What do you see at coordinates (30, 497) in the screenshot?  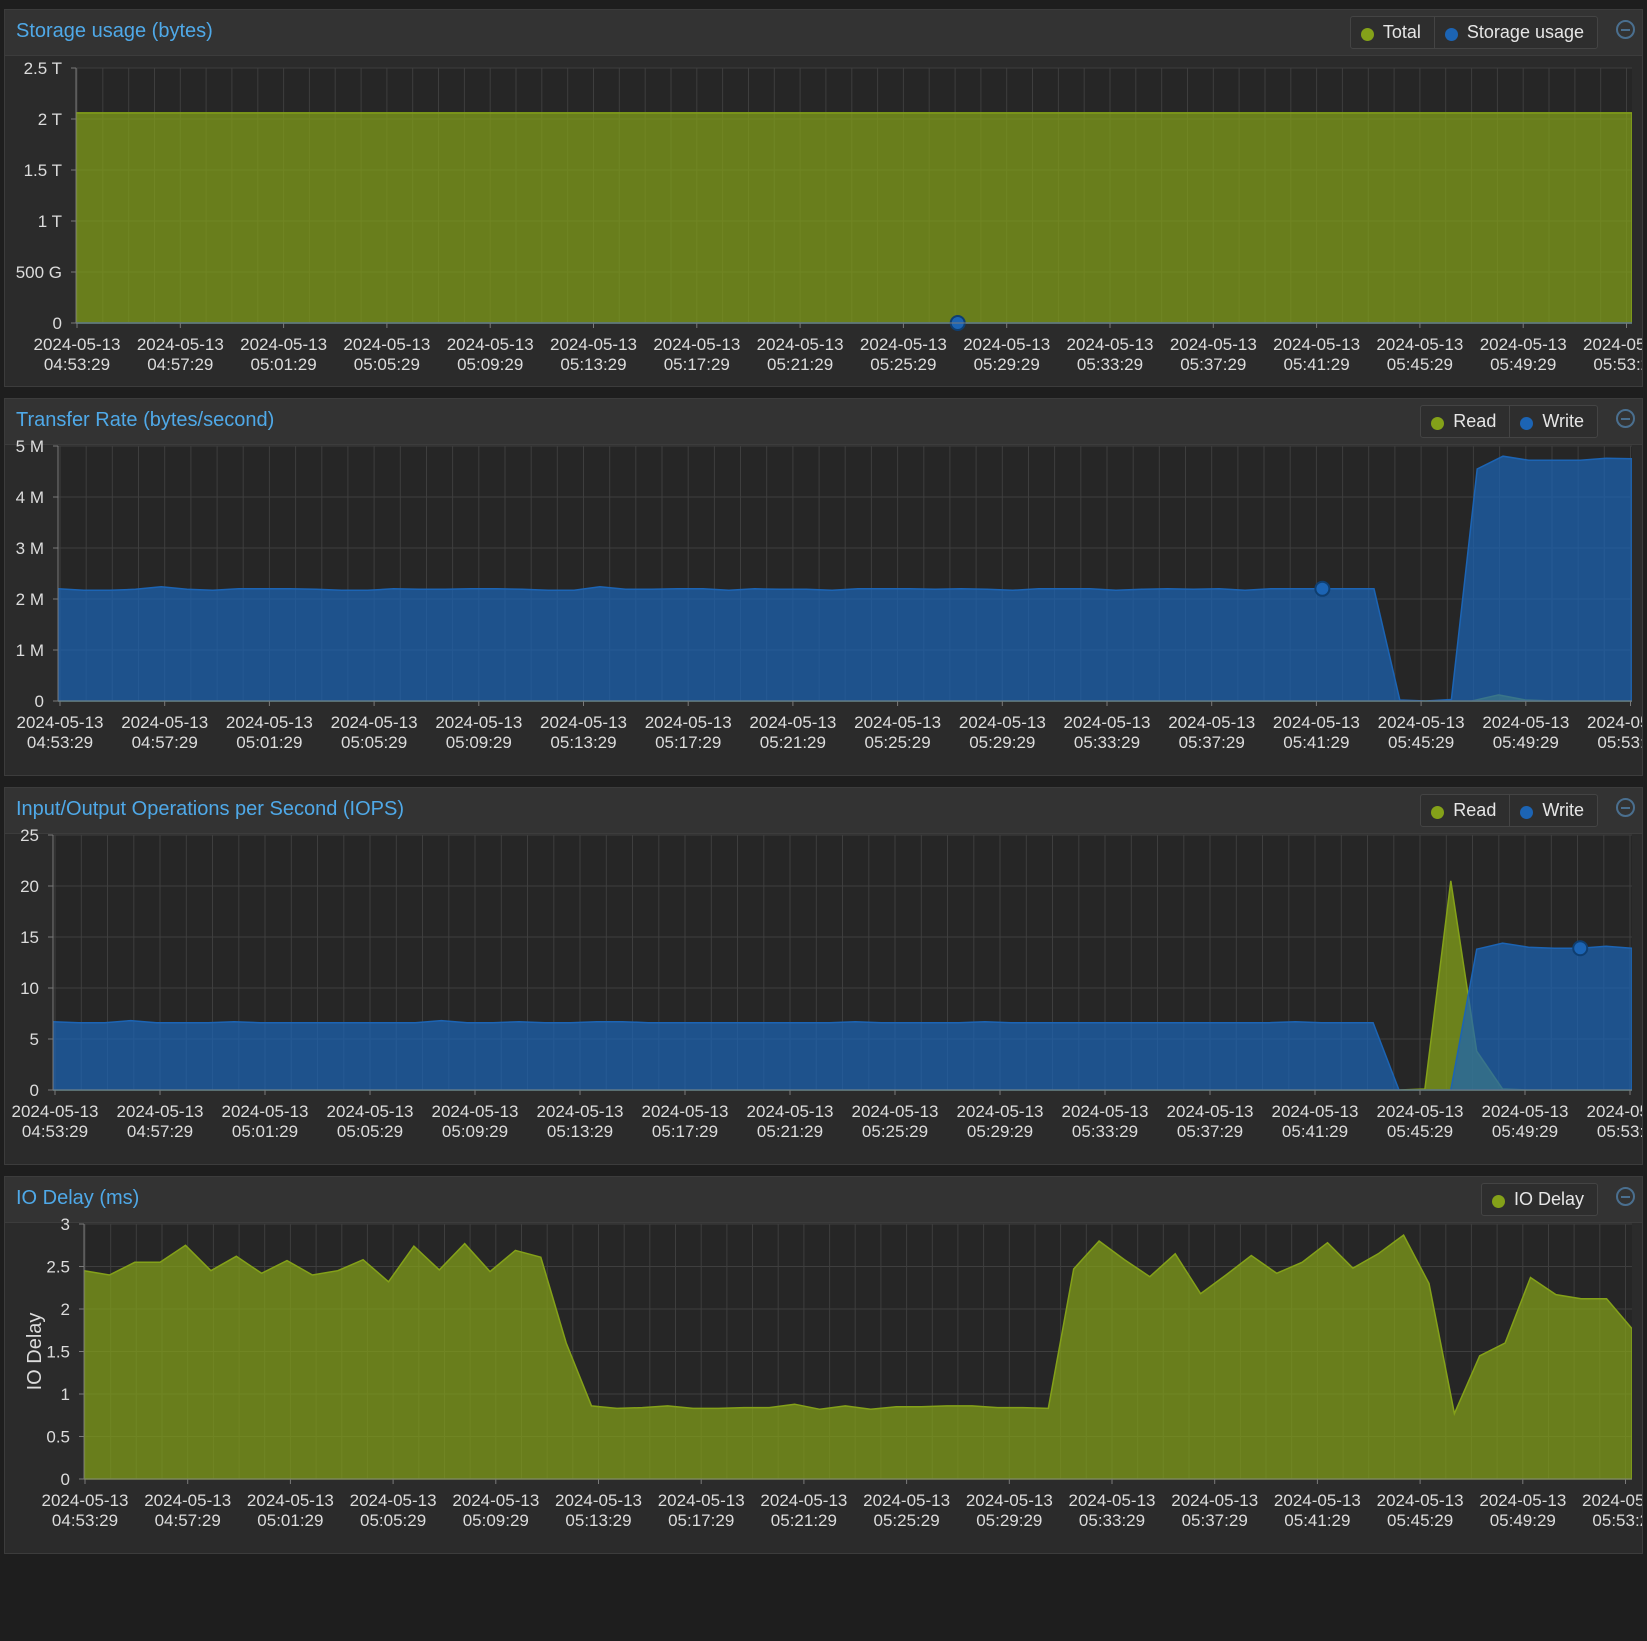 I see `y-tick-label: 4 M` at bounding box center [30, 497].